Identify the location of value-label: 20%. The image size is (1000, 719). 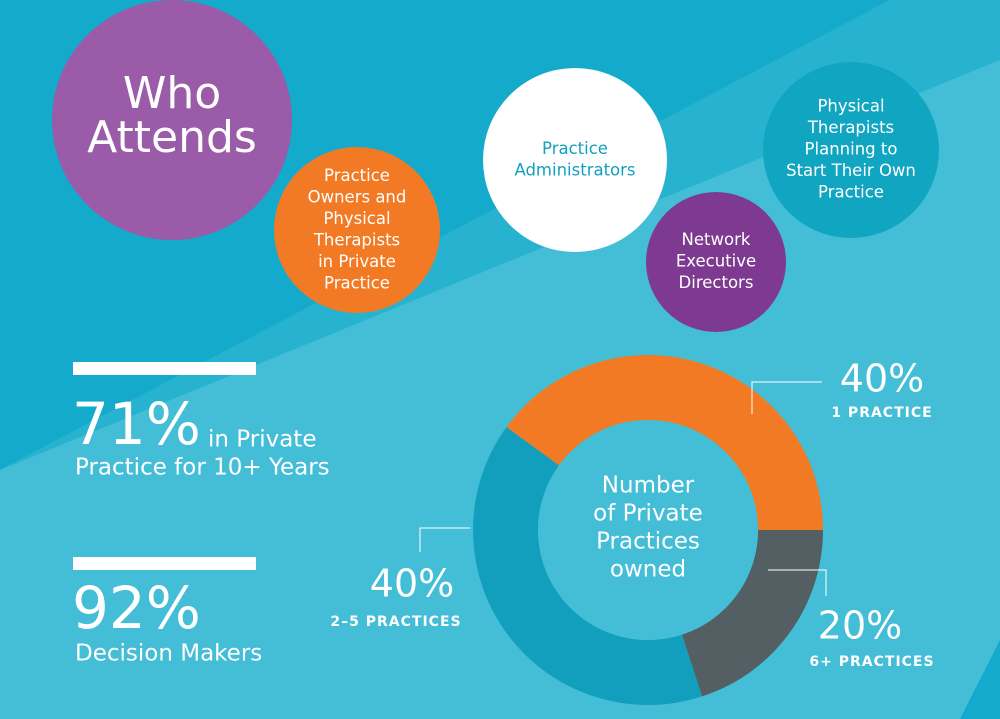
(860, 626).